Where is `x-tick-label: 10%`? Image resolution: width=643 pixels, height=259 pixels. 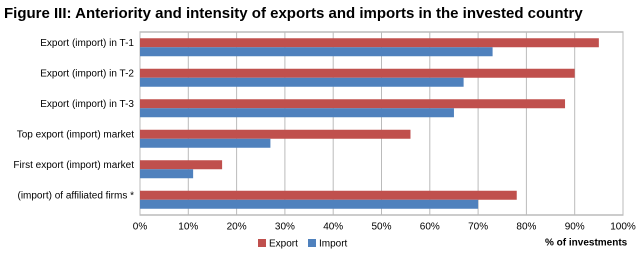
x-tick-label: 10% is located at coordinates (188, 227).